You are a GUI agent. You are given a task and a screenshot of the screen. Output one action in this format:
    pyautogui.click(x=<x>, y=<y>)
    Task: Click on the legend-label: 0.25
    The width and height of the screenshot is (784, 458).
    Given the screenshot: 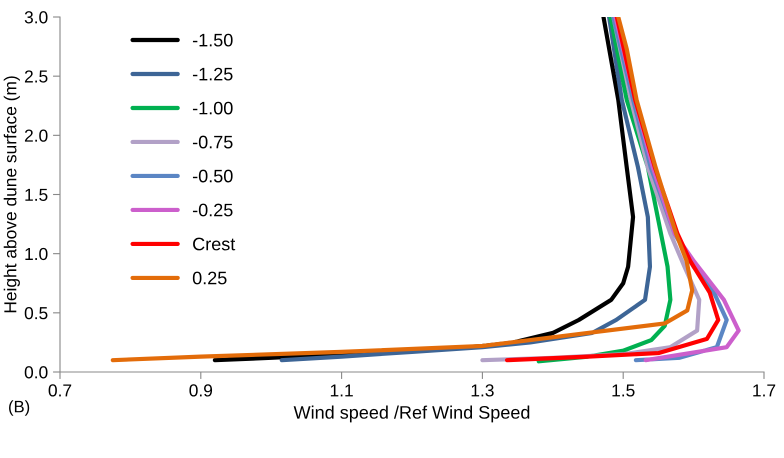 What is the action you would take?
    pyautogui.click(x=209, y=278)
    